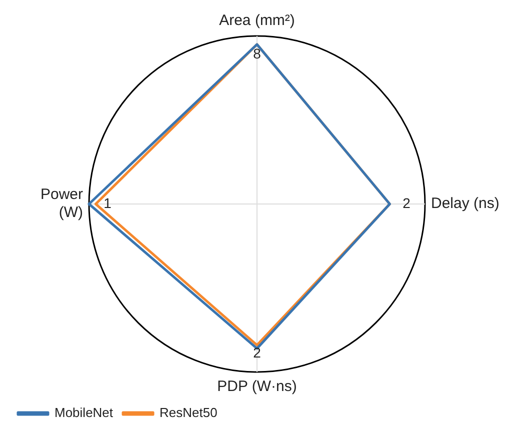  I want to click on legend-label: MobileNet, so click(84, 412).